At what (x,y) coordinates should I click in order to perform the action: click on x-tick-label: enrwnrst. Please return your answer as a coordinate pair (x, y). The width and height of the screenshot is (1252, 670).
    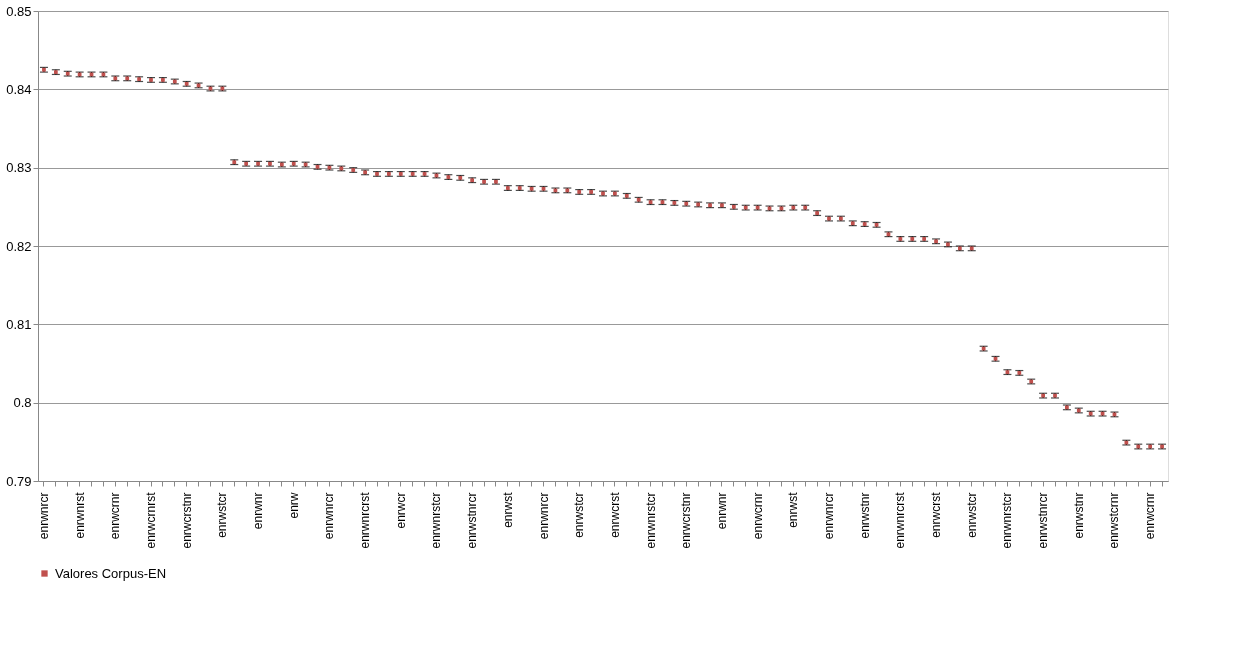
    Looking at the image, I should click on (79, 515).